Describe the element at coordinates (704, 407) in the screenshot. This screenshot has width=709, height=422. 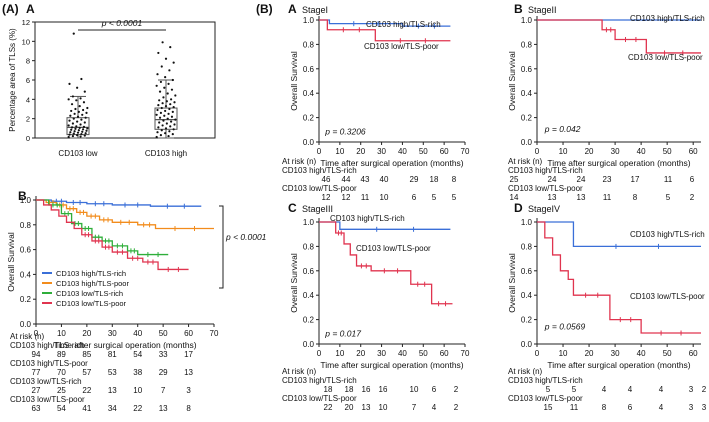
I see `risk-value: 3` at that location.